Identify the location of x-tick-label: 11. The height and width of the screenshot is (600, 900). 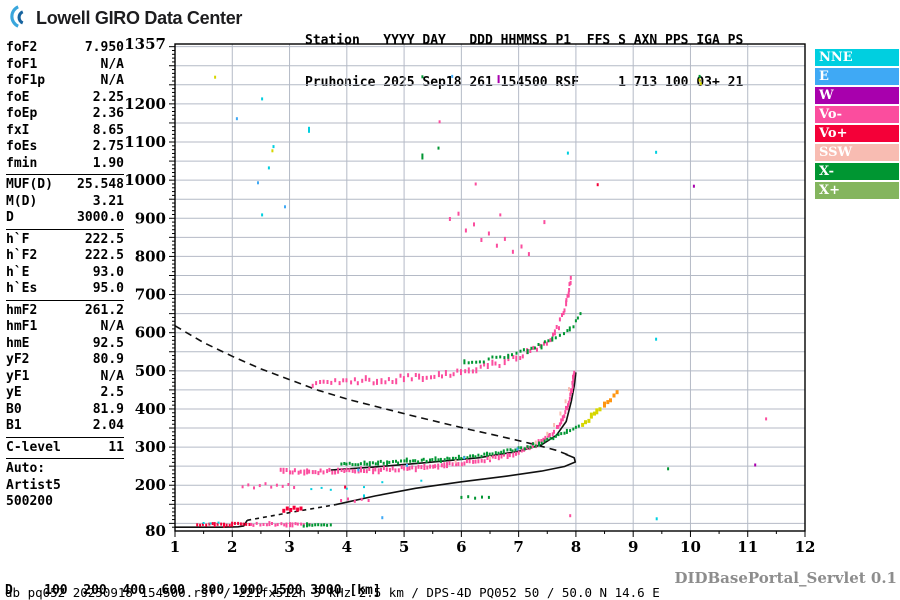
(747, 547).